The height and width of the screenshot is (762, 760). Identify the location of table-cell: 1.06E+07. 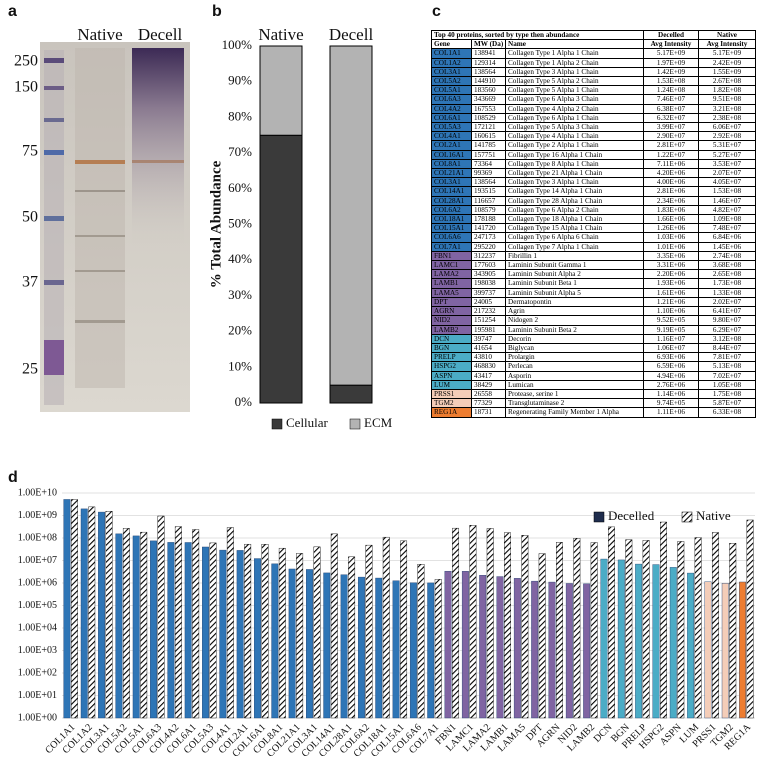
(671, 348).